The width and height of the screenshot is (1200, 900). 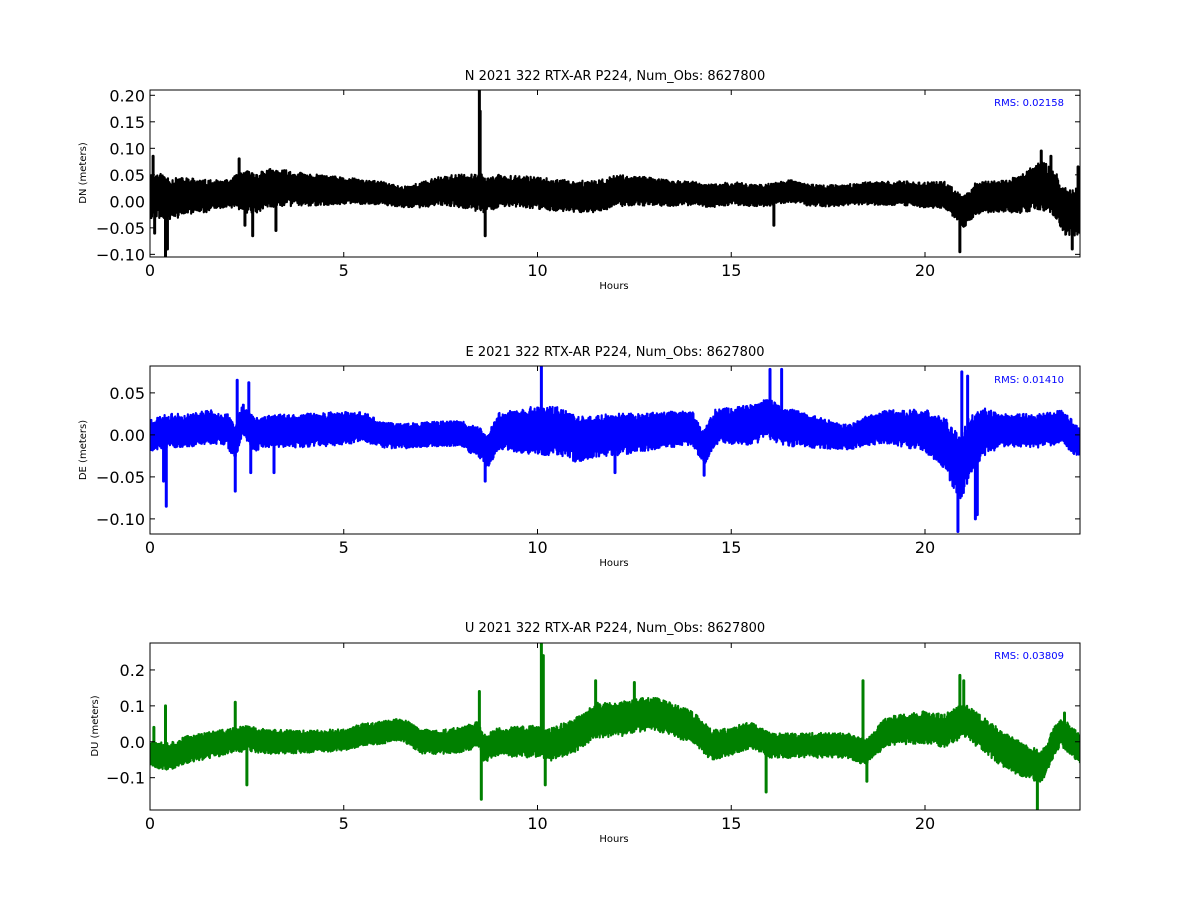 I want to click on panel-e-frame, so click(x=615, y=450).